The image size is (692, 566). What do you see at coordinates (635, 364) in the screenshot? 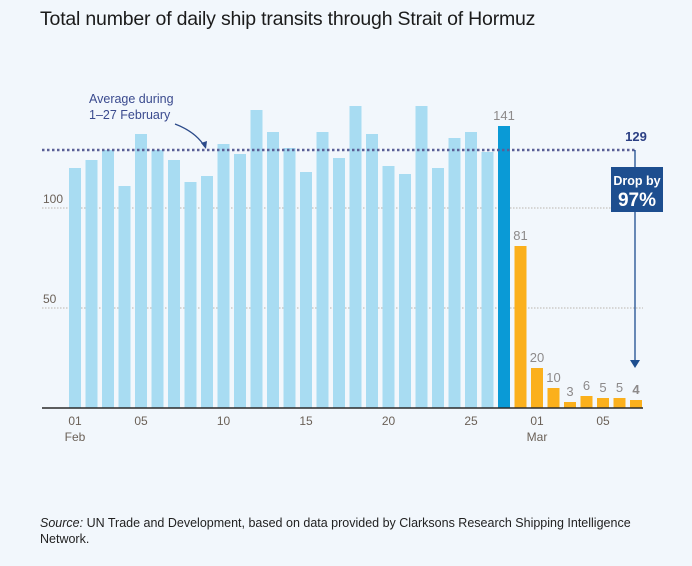
I see `down-arrow-icon` at bounding box center [635, 364].